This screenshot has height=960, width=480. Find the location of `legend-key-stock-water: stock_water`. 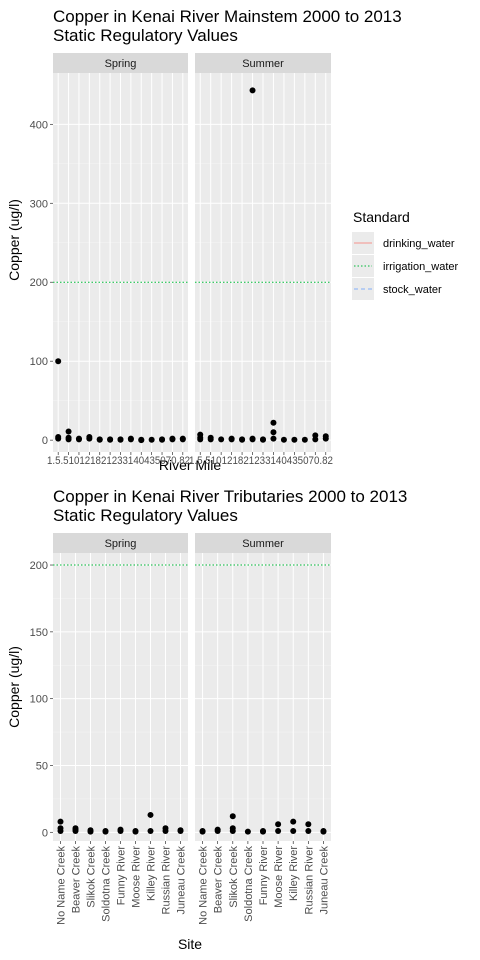

legend-key-stock-water: stock_water is located at coordinates (397, 289).